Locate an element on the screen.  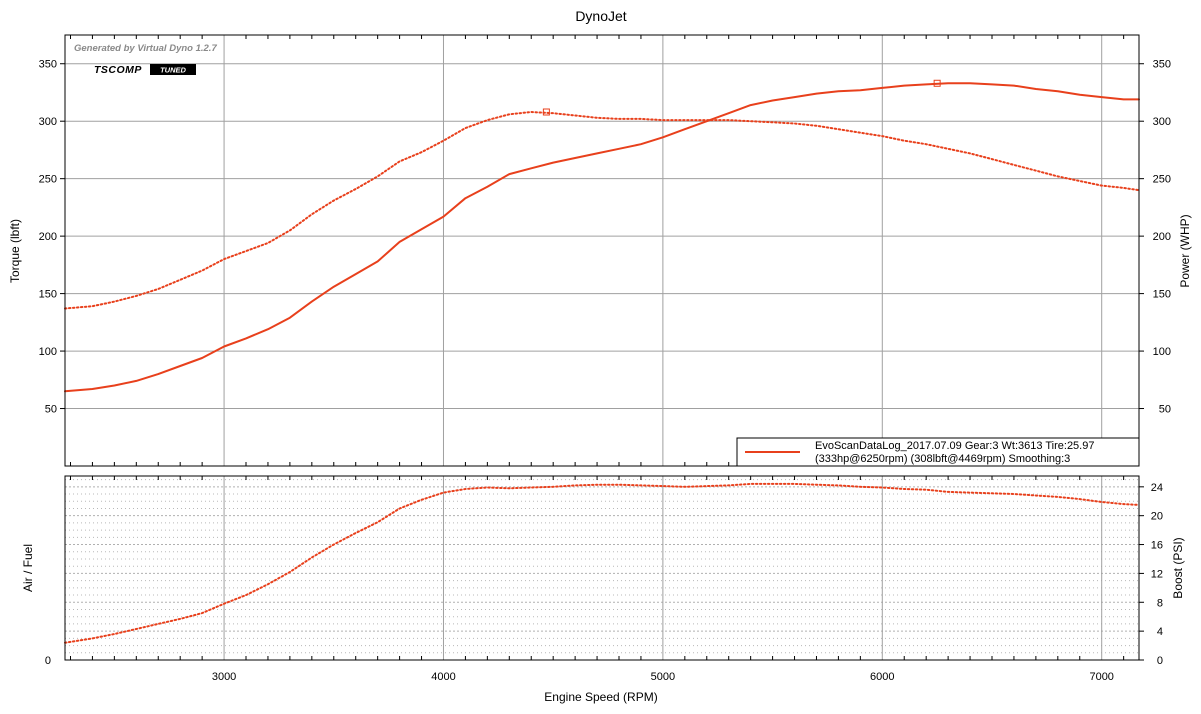
tscomp-logo: TSCOMP TUNED is located at coordinates (145, 70).